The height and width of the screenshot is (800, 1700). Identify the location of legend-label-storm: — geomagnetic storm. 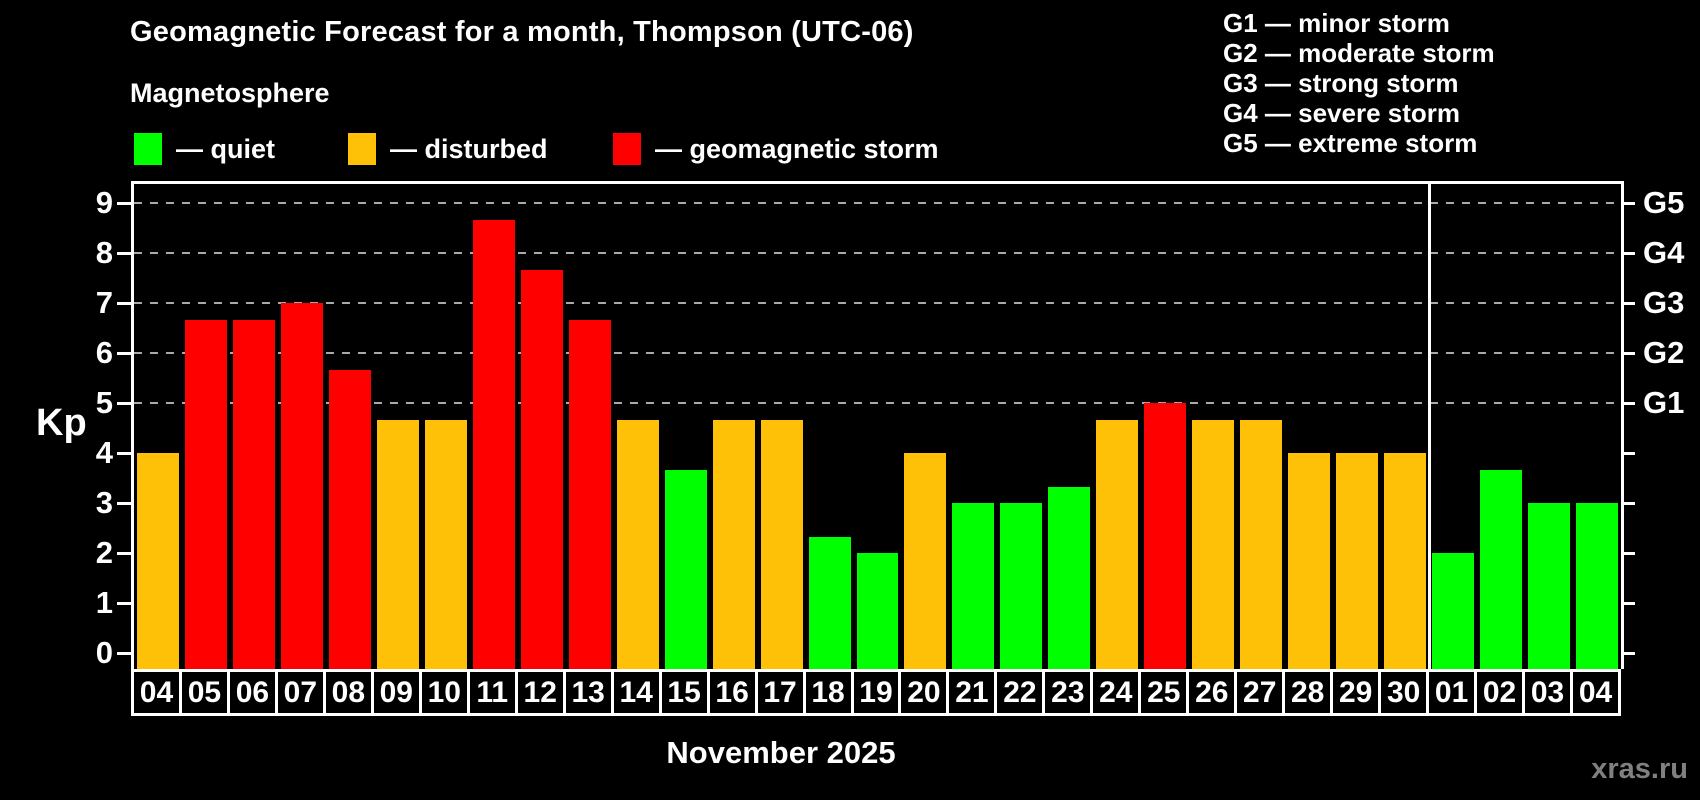
(797, 148).